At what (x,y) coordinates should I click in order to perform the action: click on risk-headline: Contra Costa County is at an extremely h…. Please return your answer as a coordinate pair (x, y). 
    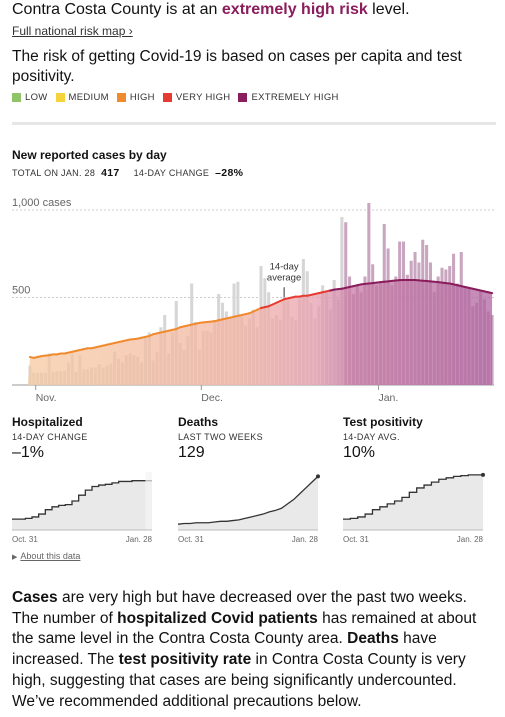
    Looking at the image, I should click on (211, 10).